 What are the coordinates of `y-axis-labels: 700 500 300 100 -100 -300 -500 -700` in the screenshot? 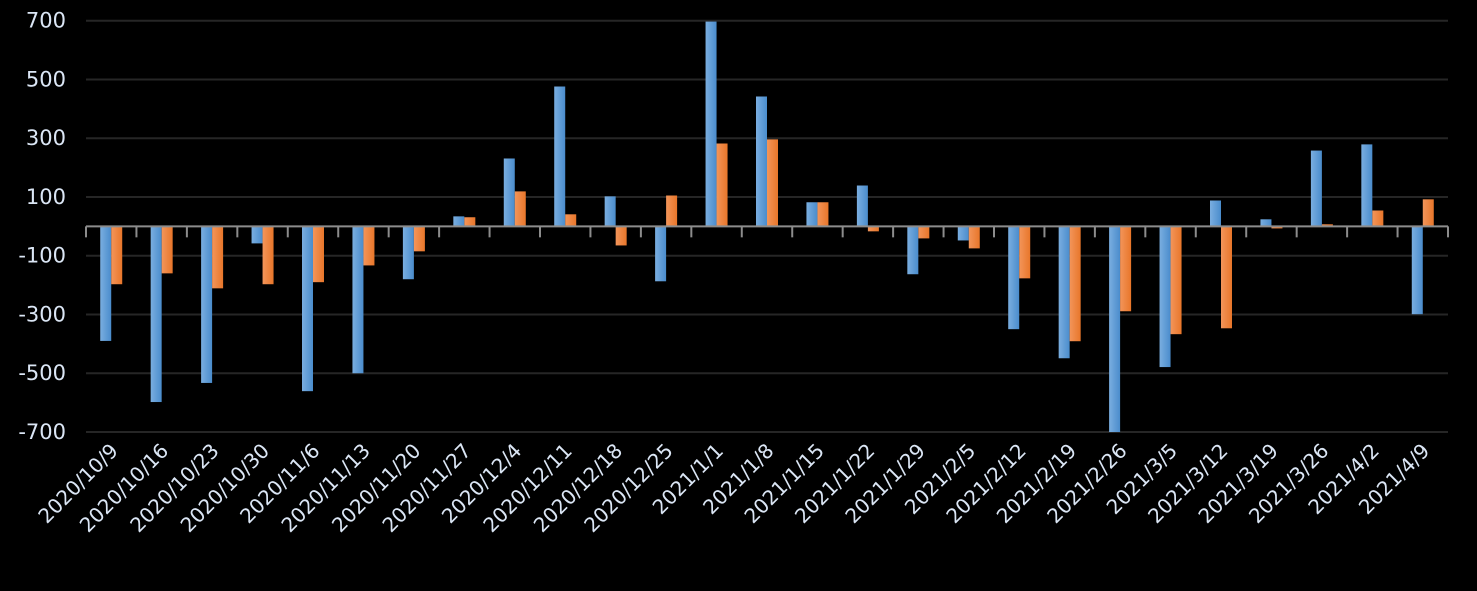 It's located at (42, 226).